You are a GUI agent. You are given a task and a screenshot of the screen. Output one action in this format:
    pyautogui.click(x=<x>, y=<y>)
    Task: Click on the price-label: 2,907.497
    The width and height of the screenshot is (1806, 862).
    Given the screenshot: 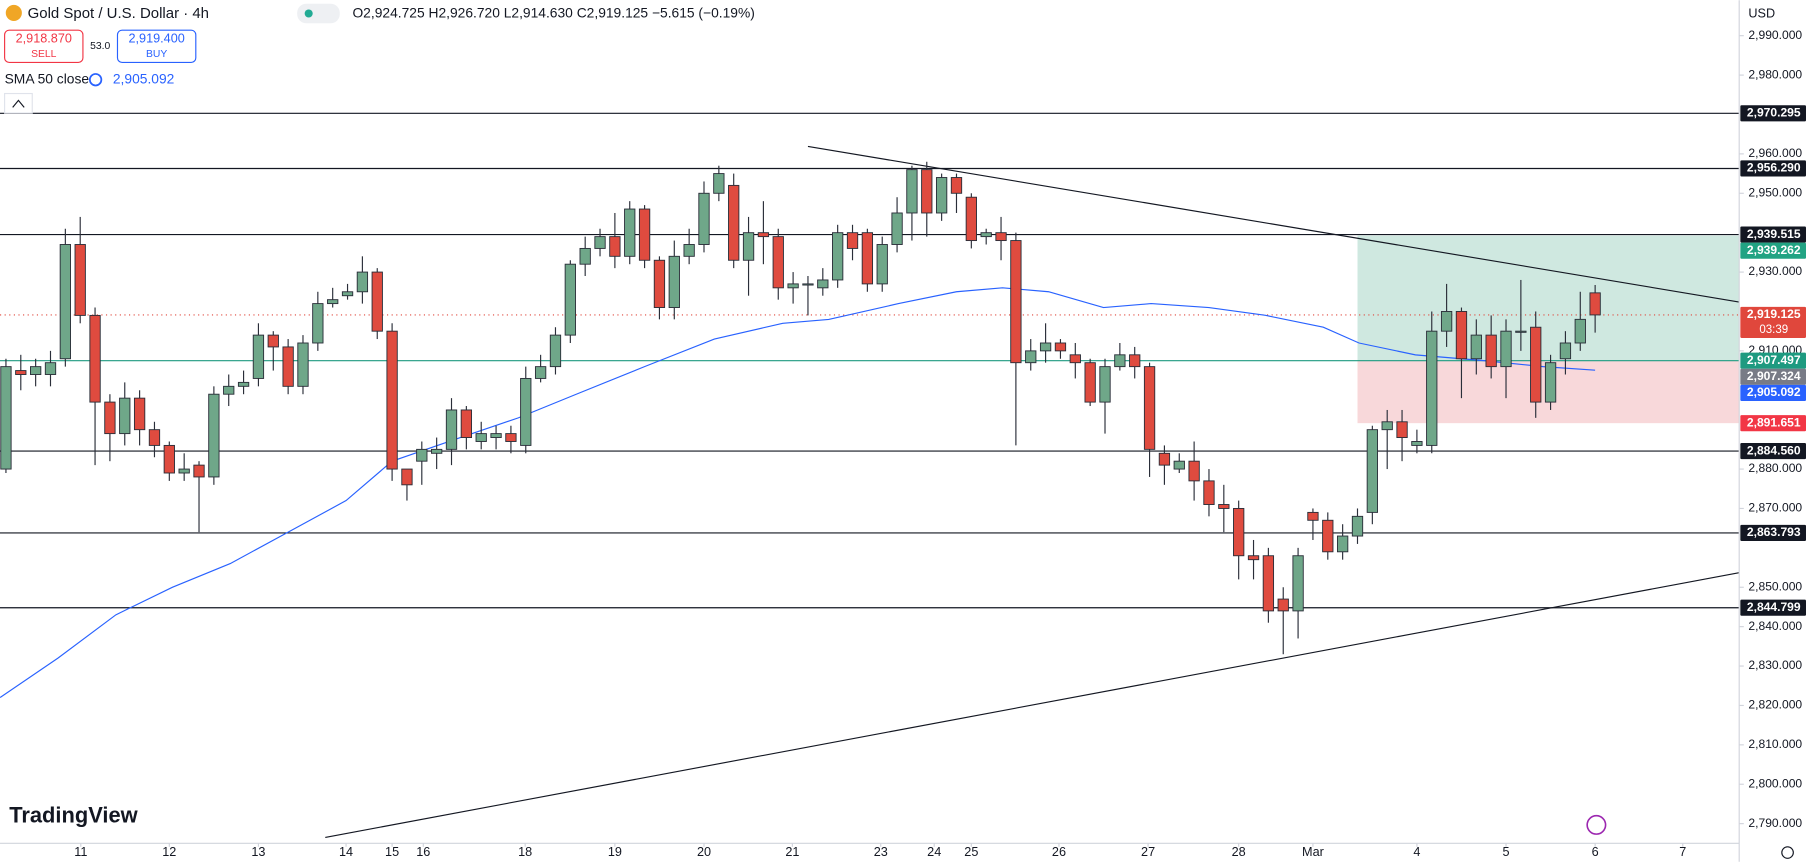 What is the action you would take?
    pyautogui.click(x=1774, y=360)
    